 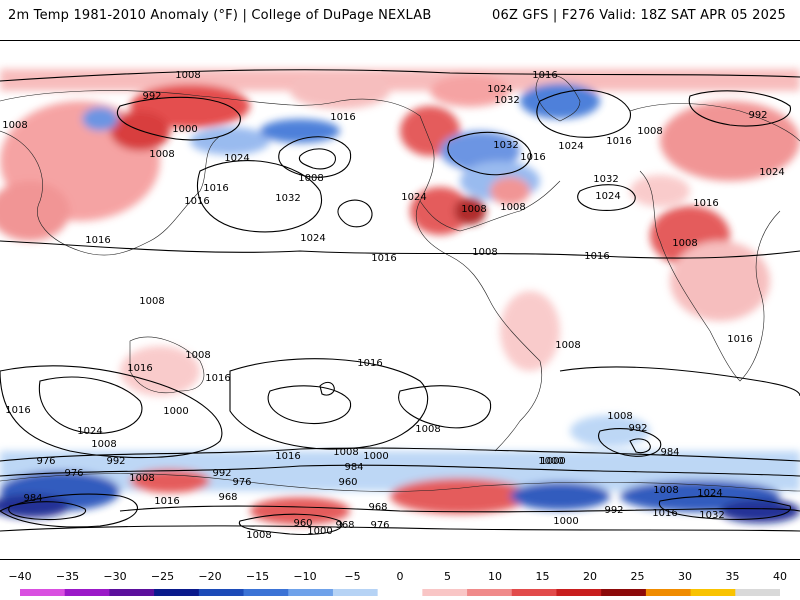 I want to click on color-scale-tick-label: −25, so click(x=162, y=576).